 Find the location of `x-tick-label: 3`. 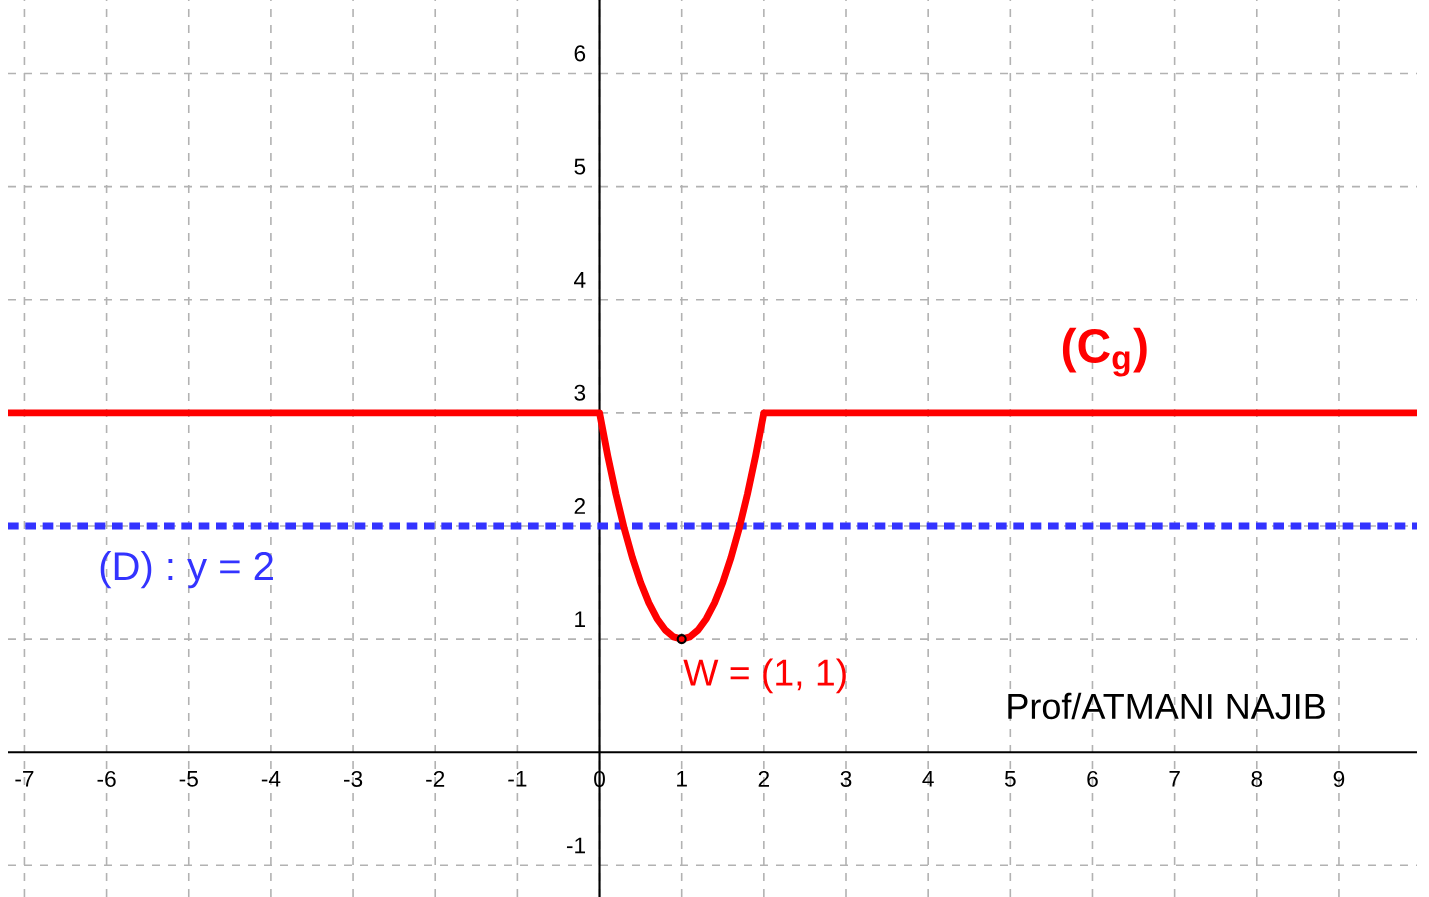

x-tick-label: 3 is located at coordinates (846, 778).